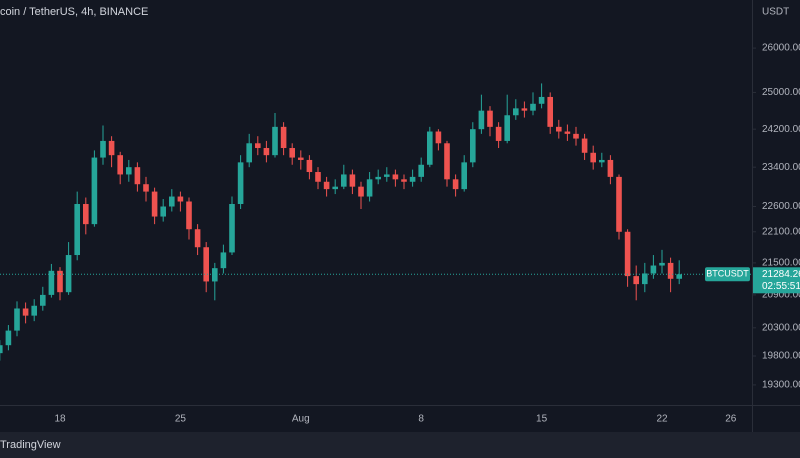  I want to click on x-tick-label: Aug, so click(301, 419).